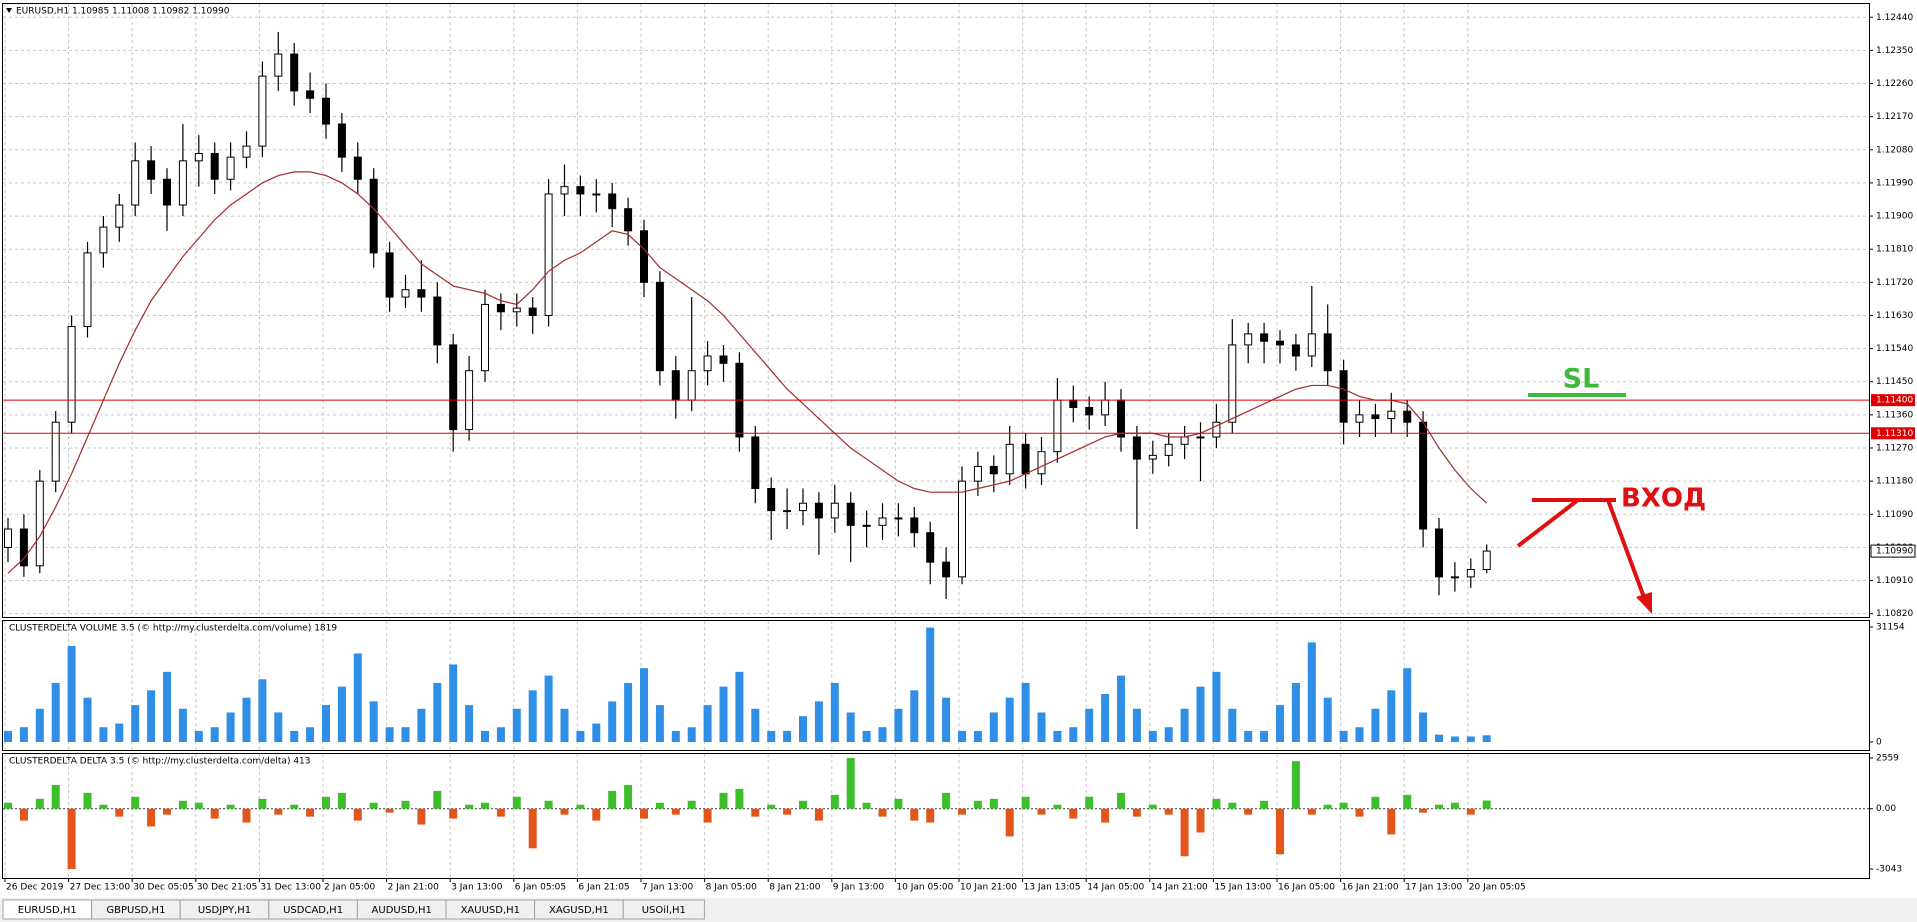 The image size is (1917, 922). I want to click on tab, so click(663, 909).